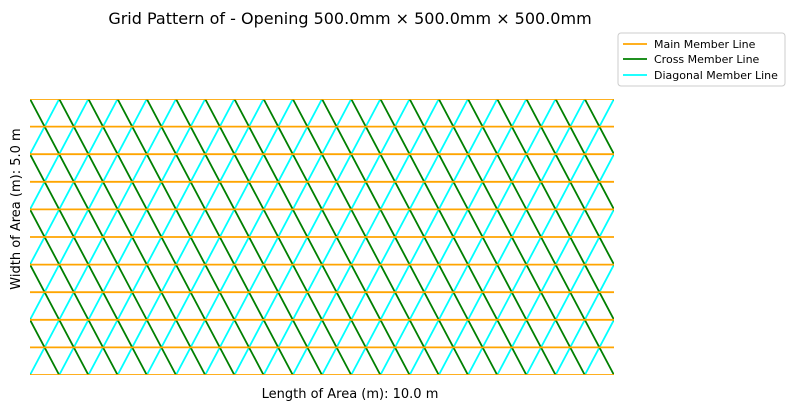 The height and width of the screenshot is (412, 794). Describe the element at coordinates (707, 59) in the screenshot. I see `legend-label-cross: Cross Member Line` at that location.